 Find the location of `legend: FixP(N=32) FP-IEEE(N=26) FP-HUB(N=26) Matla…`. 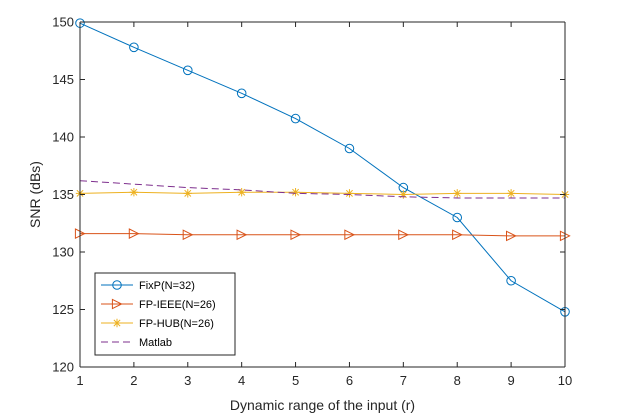

legend: FixP(N=32) FP-IEEE(N=26) FP-HUB(N=26) Matla… is located at coordinates (165, 314).